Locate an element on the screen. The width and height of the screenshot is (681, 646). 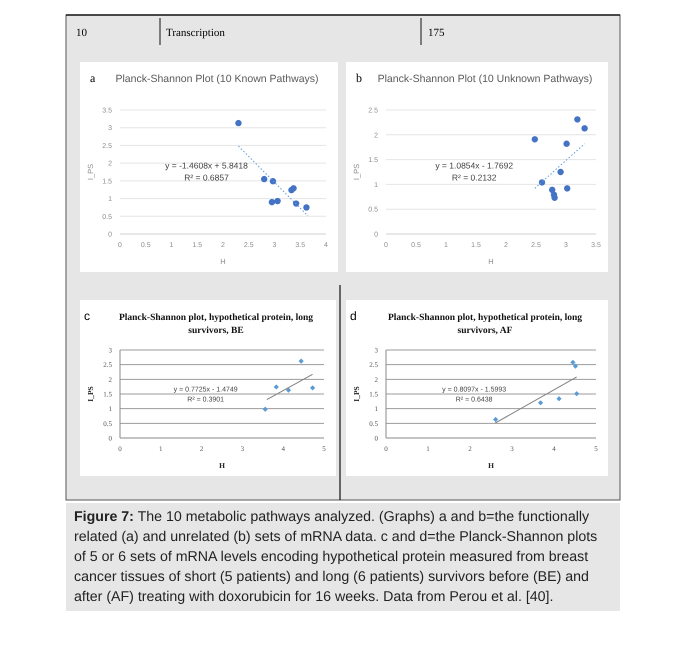
text: d is located at coordinates (353, 316).